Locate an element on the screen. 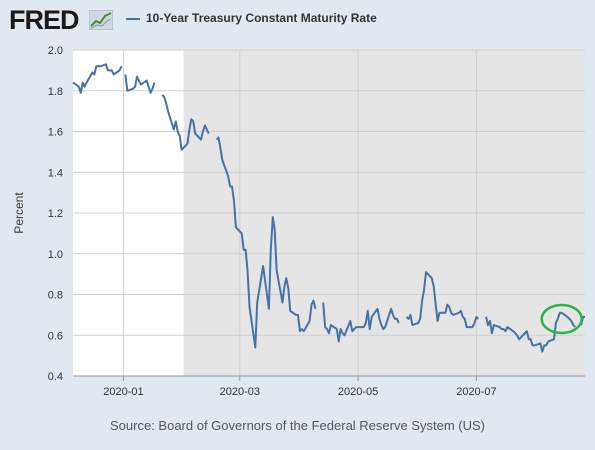 This screenshot has height=450, width=595. annotation-circle is located at coordinates (561, 319).